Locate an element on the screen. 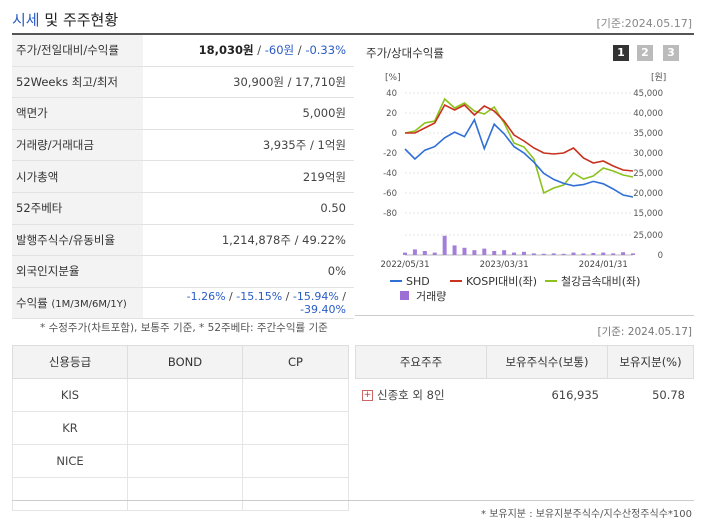  chart-tab-3: 3 is located at coordinates (671, 53).